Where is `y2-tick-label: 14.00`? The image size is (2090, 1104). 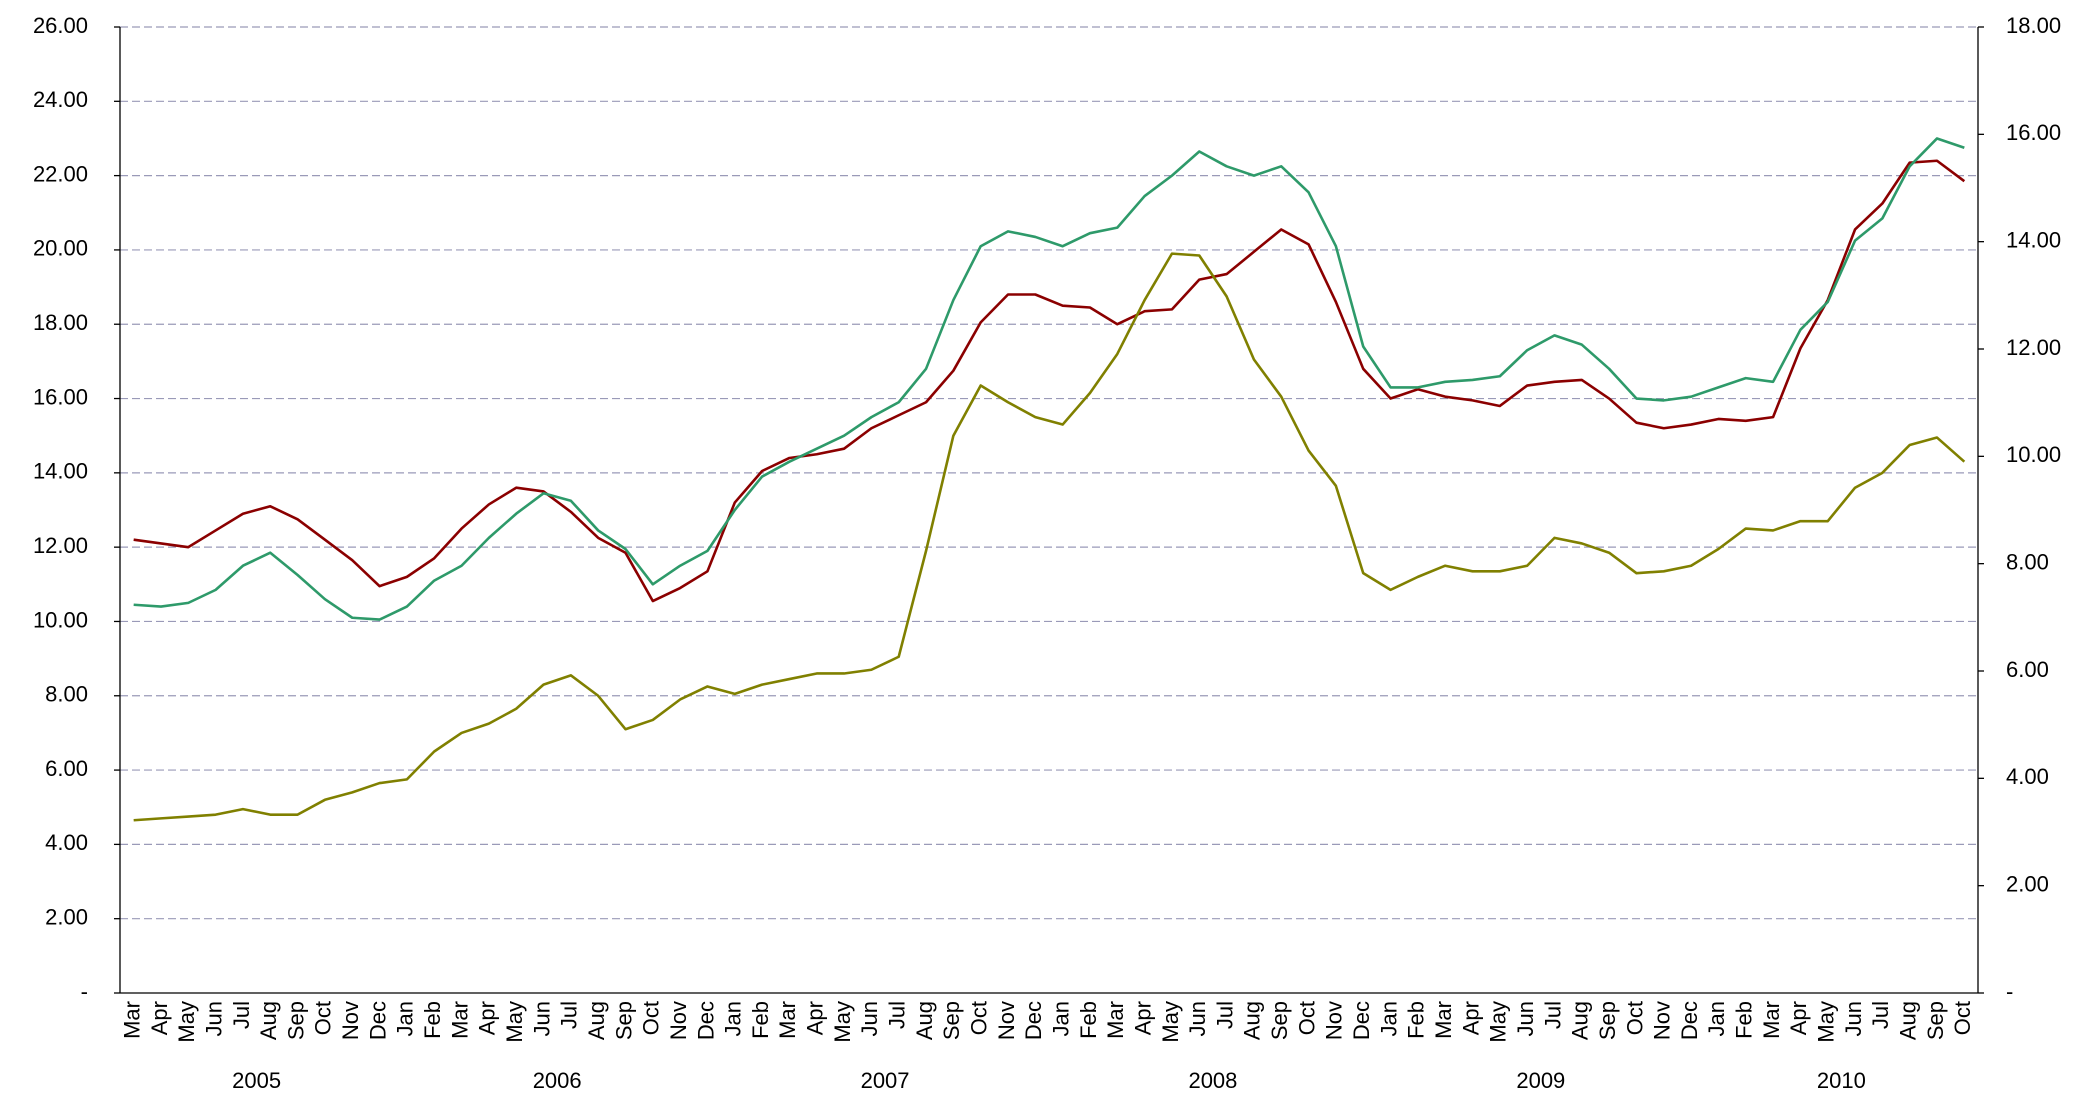
y2-tick-label: 14.00 is located at coordinates (2033, 239).